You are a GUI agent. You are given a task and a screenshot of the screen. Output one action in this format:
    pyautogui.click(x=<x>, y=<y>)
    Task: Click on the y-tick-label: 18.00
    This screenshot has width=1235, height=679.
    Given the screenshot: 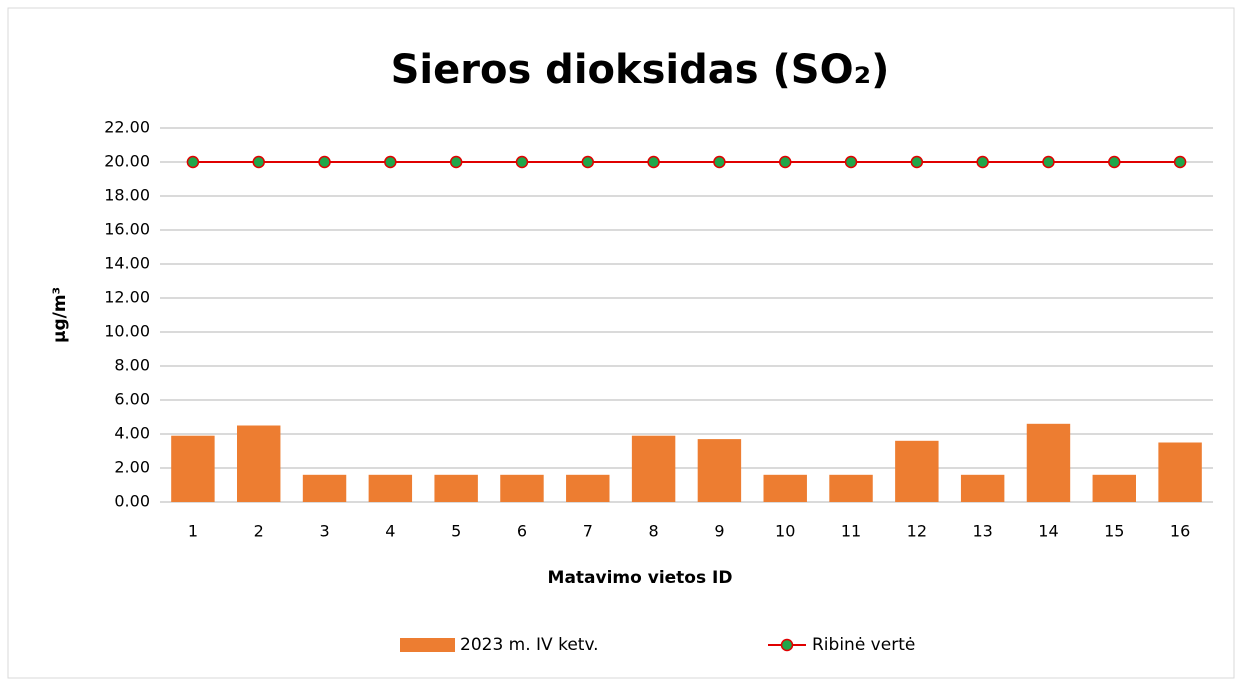 What is the action you would take?
    pyautogui.click(x=127, y=195)
    